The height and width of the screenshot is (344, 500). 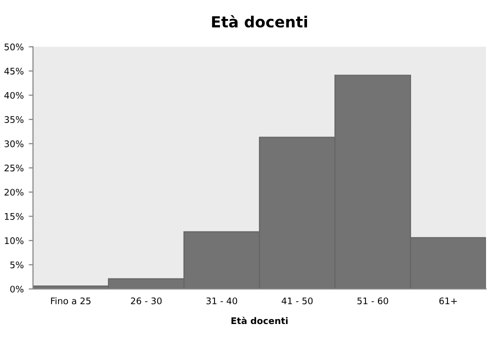 I want to click on x-tick-label: Fino a 25, so click(x=70, y=300).